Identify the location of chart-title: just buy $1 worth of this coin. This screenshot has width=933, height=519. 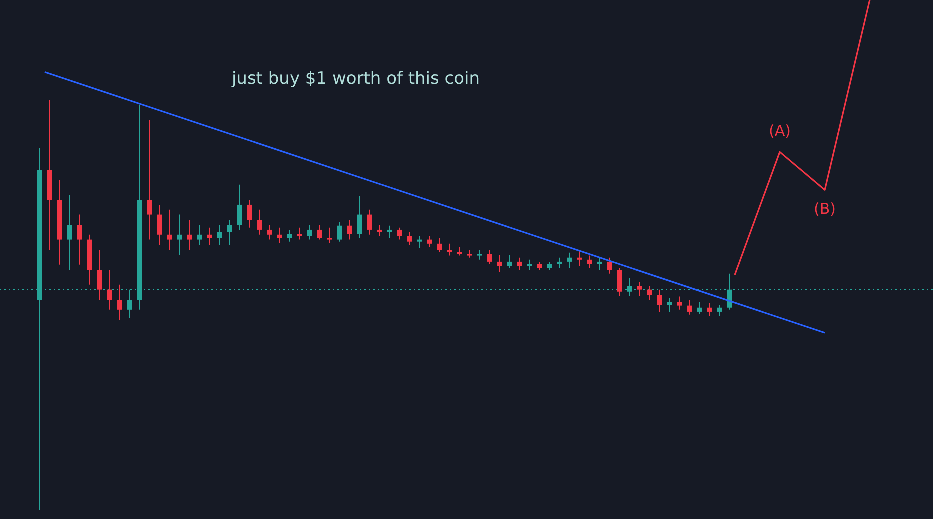
(355, 79).